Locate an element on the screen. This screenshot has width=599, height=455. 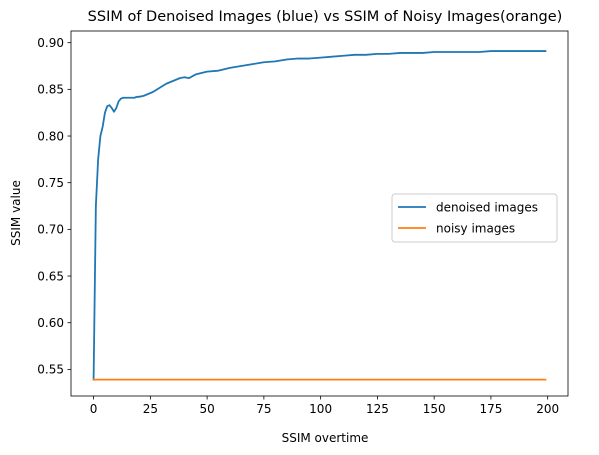
legend-label-denoised: denoised images is located at coordinates (487, 208).